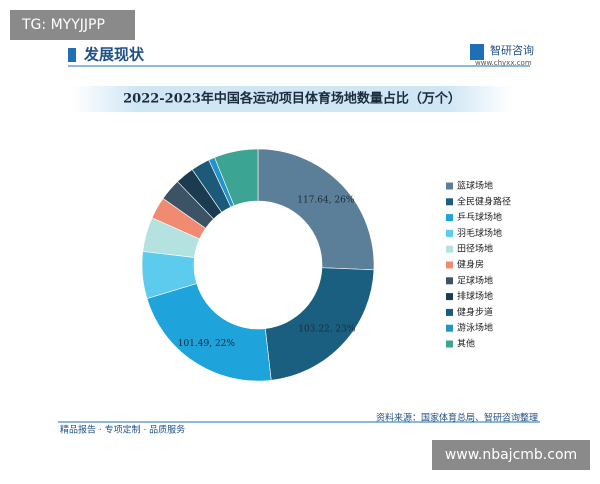  Describe the element at coordinates (475, 328) in the screenshot. I see `legend-label: 游泳场地` at that location.